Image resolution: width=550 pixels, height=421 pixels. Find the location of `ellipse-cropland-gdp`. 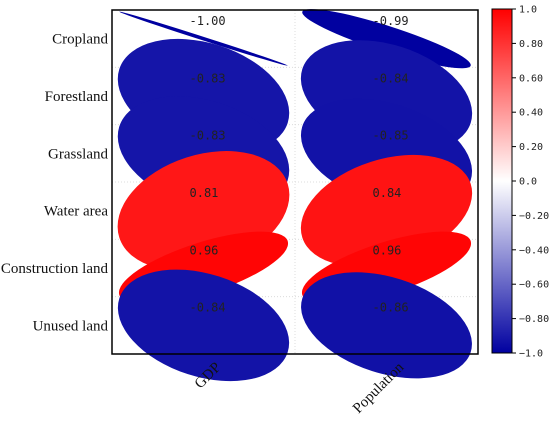

ellipse-cropland-gdp is located at coordinates (203, 38).